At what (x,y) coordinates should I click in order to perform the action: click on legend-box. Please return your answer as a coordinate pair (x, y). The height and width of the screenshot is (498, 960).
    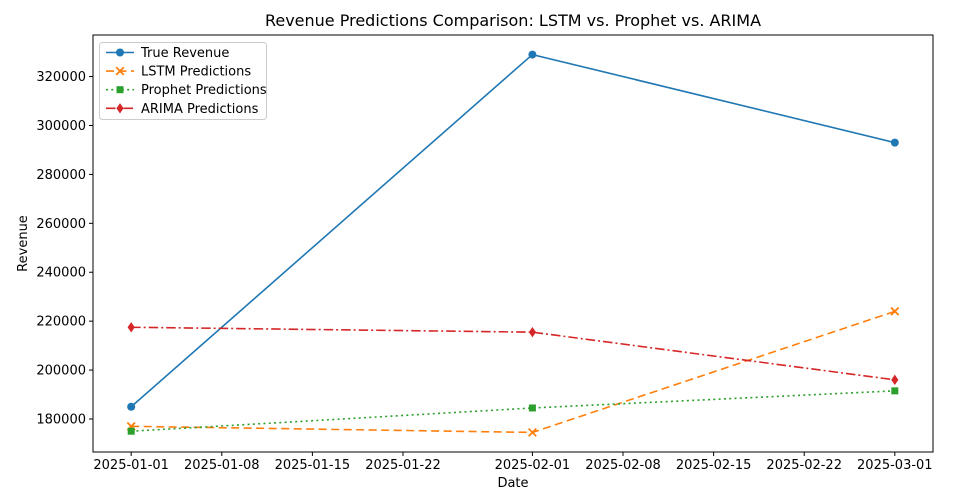
    Looking at the image, I should click on (183, 81).